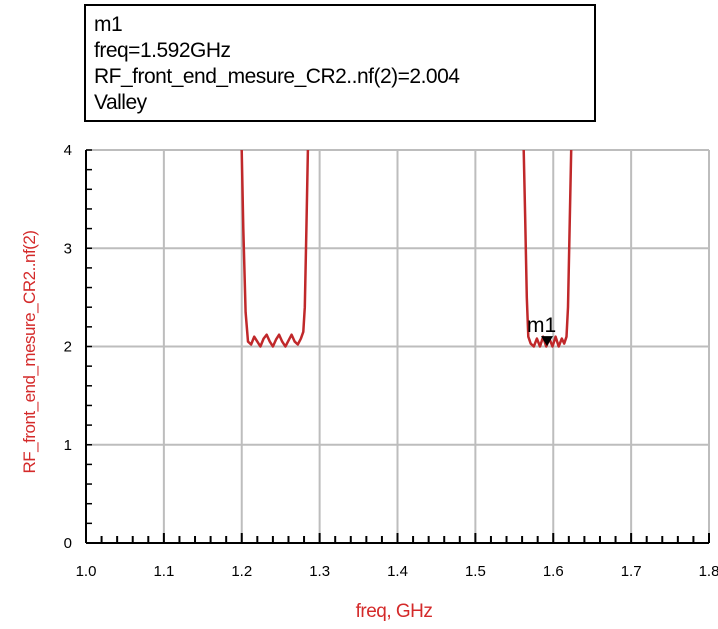 The height and width of the screenshot is (629, 718). Describe the element at coordinates (631, 571) in the screenshot. I see `x-tick-label: 1.7` at that location.